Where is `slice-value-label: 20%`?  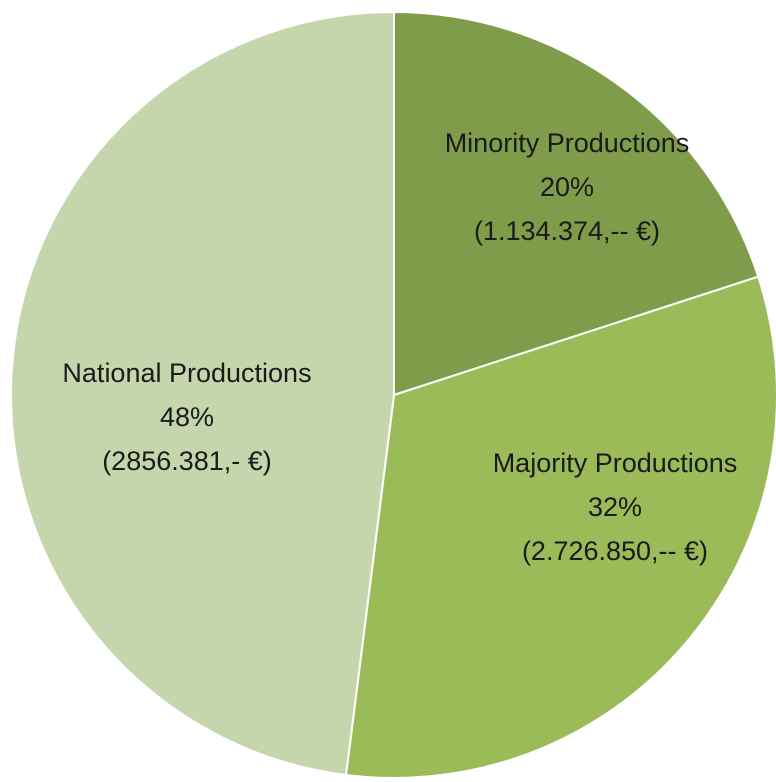 slice-value-label: 20% is located at coordinates (567, 187).